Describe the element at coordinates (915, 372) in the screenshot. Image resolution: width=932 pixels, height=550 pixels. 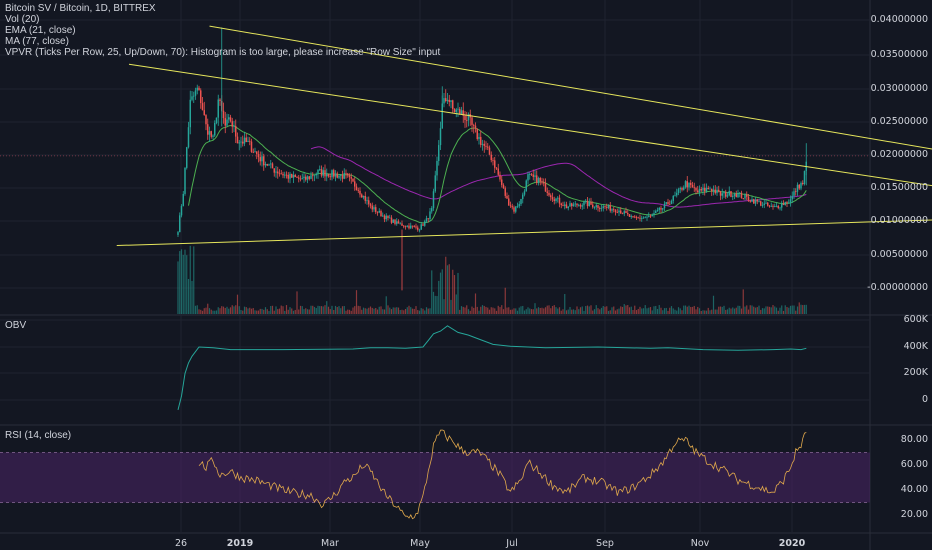
I see `obv-tick-label: 200K` at that location.